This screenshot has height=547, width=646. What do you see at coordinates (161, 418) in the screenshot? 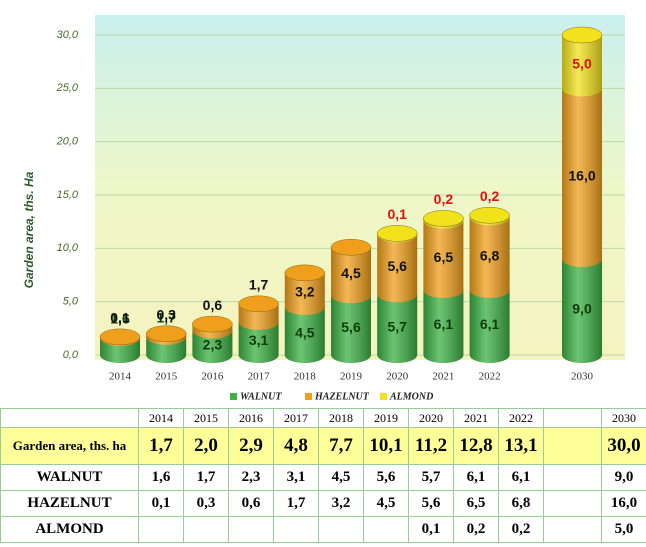
I see `table-cell: 2014` at bounding box center [161, 418].